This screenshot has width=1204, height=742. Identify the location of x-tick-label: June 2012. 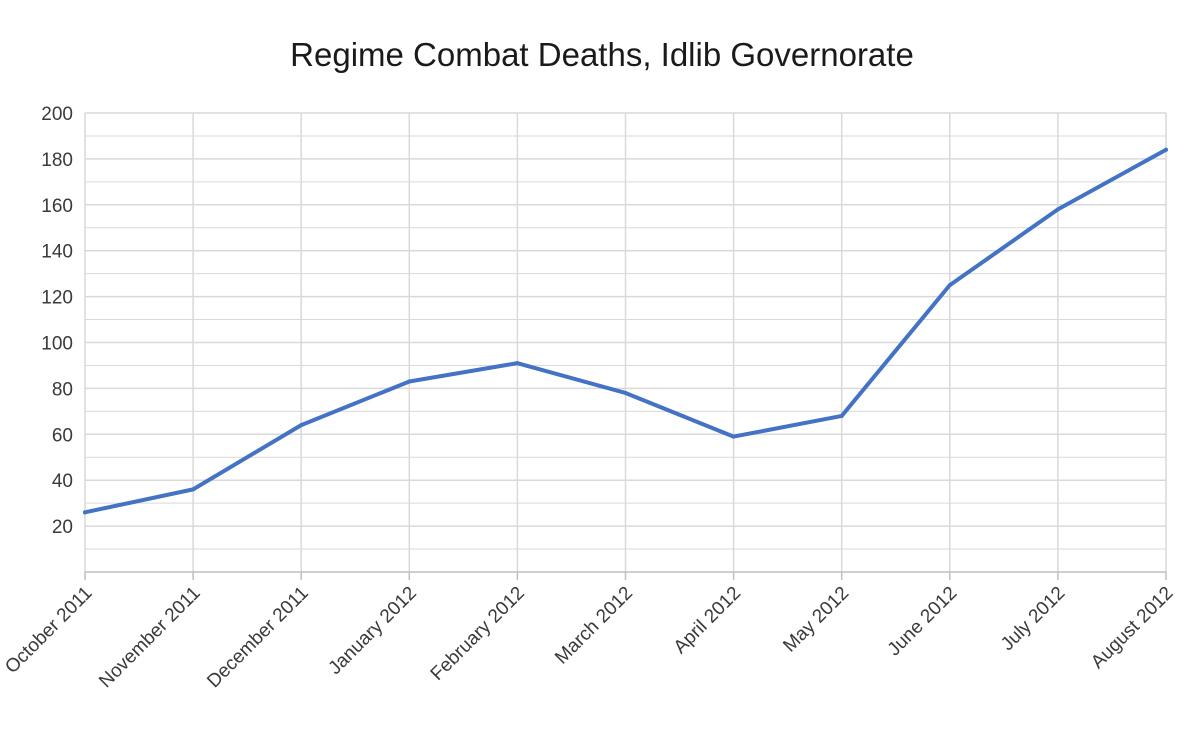
(923, 622).